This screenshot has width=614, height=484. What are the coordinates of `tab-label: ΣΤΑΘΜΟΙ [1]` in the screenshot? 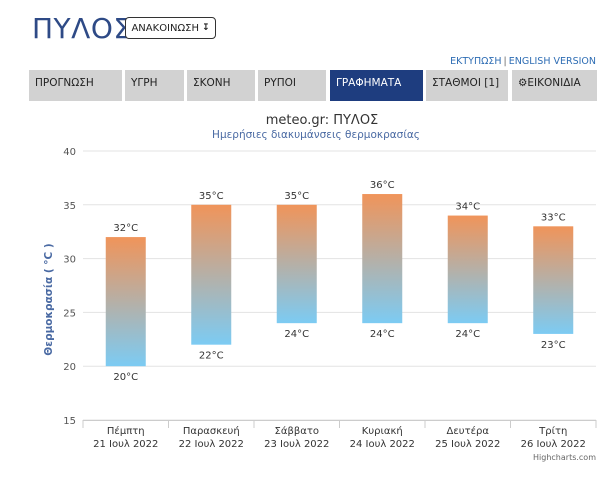 It's located at (466, 83).